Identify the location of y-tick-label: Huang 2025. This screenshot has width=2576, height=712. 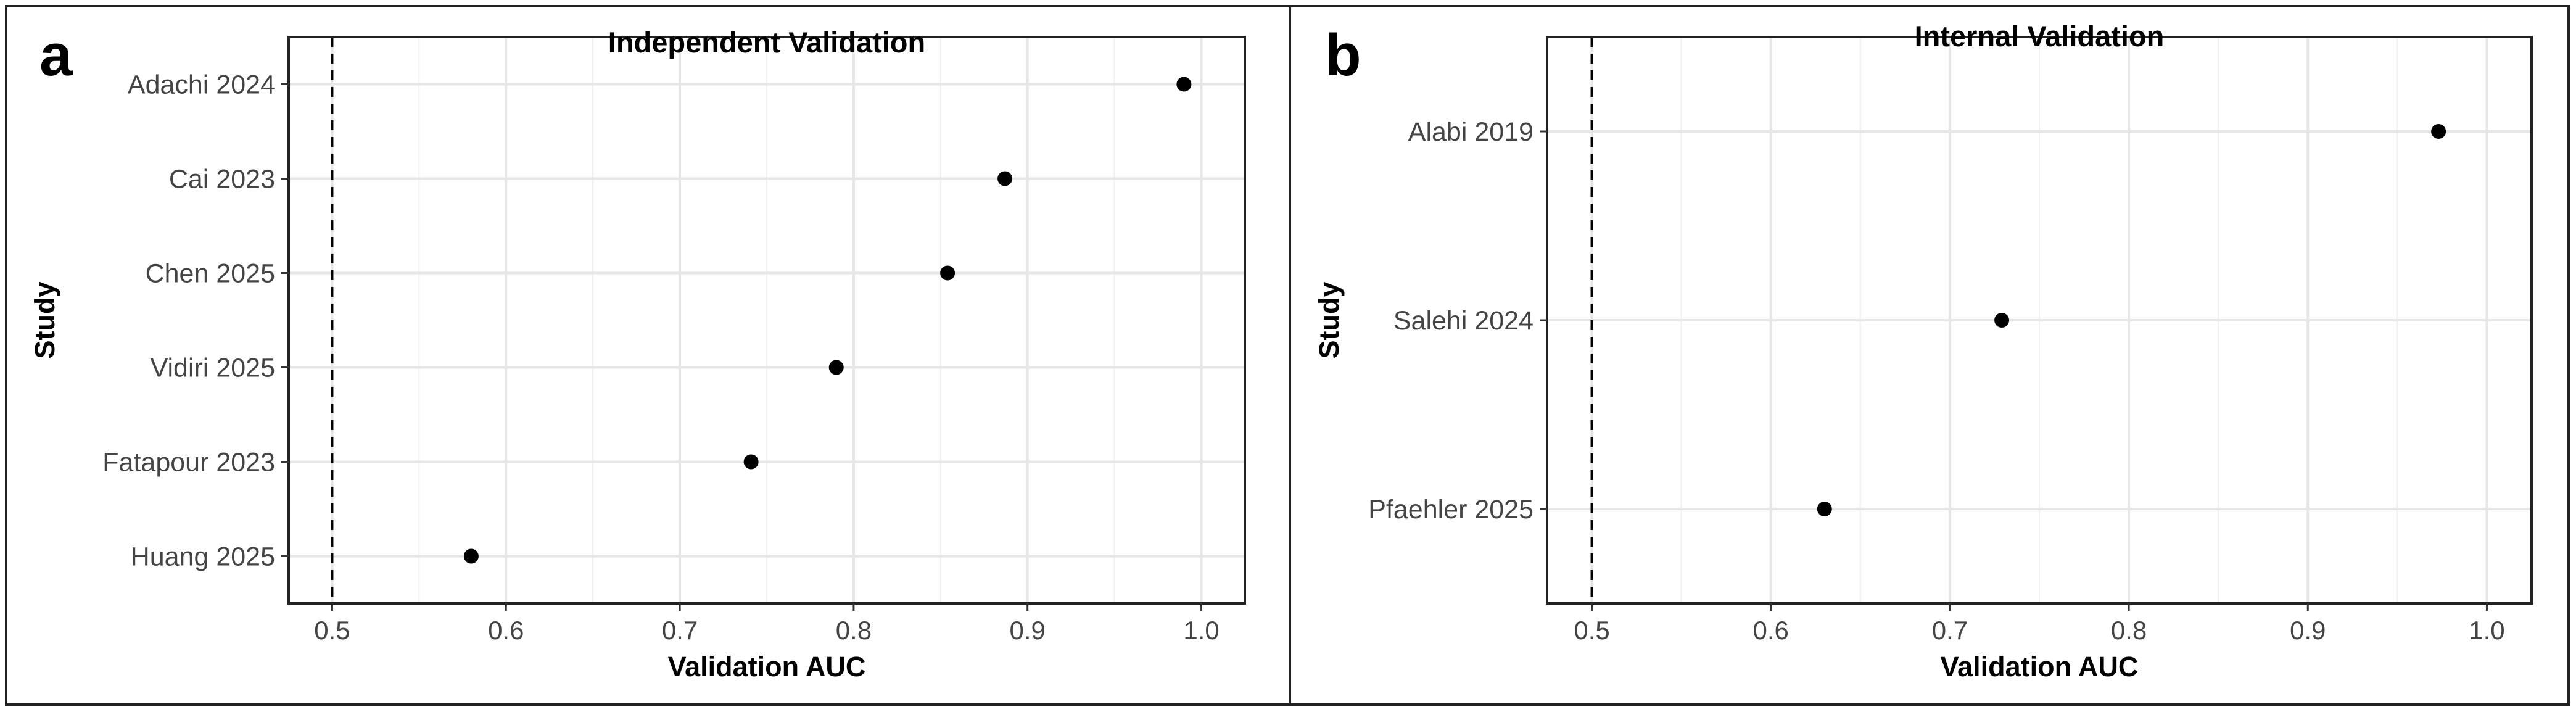
(203, 557).